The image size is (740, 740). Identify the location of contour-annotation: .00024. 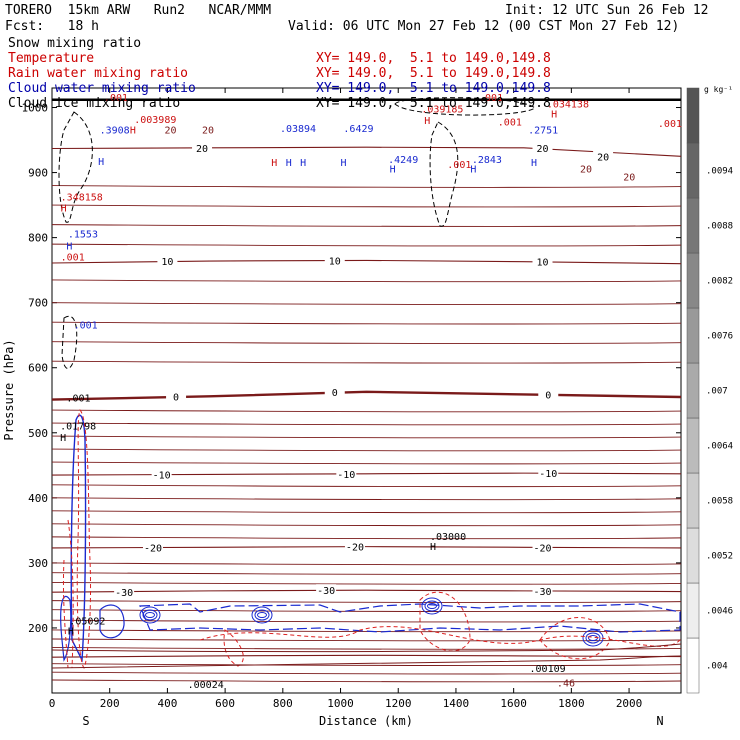
(206, 685).